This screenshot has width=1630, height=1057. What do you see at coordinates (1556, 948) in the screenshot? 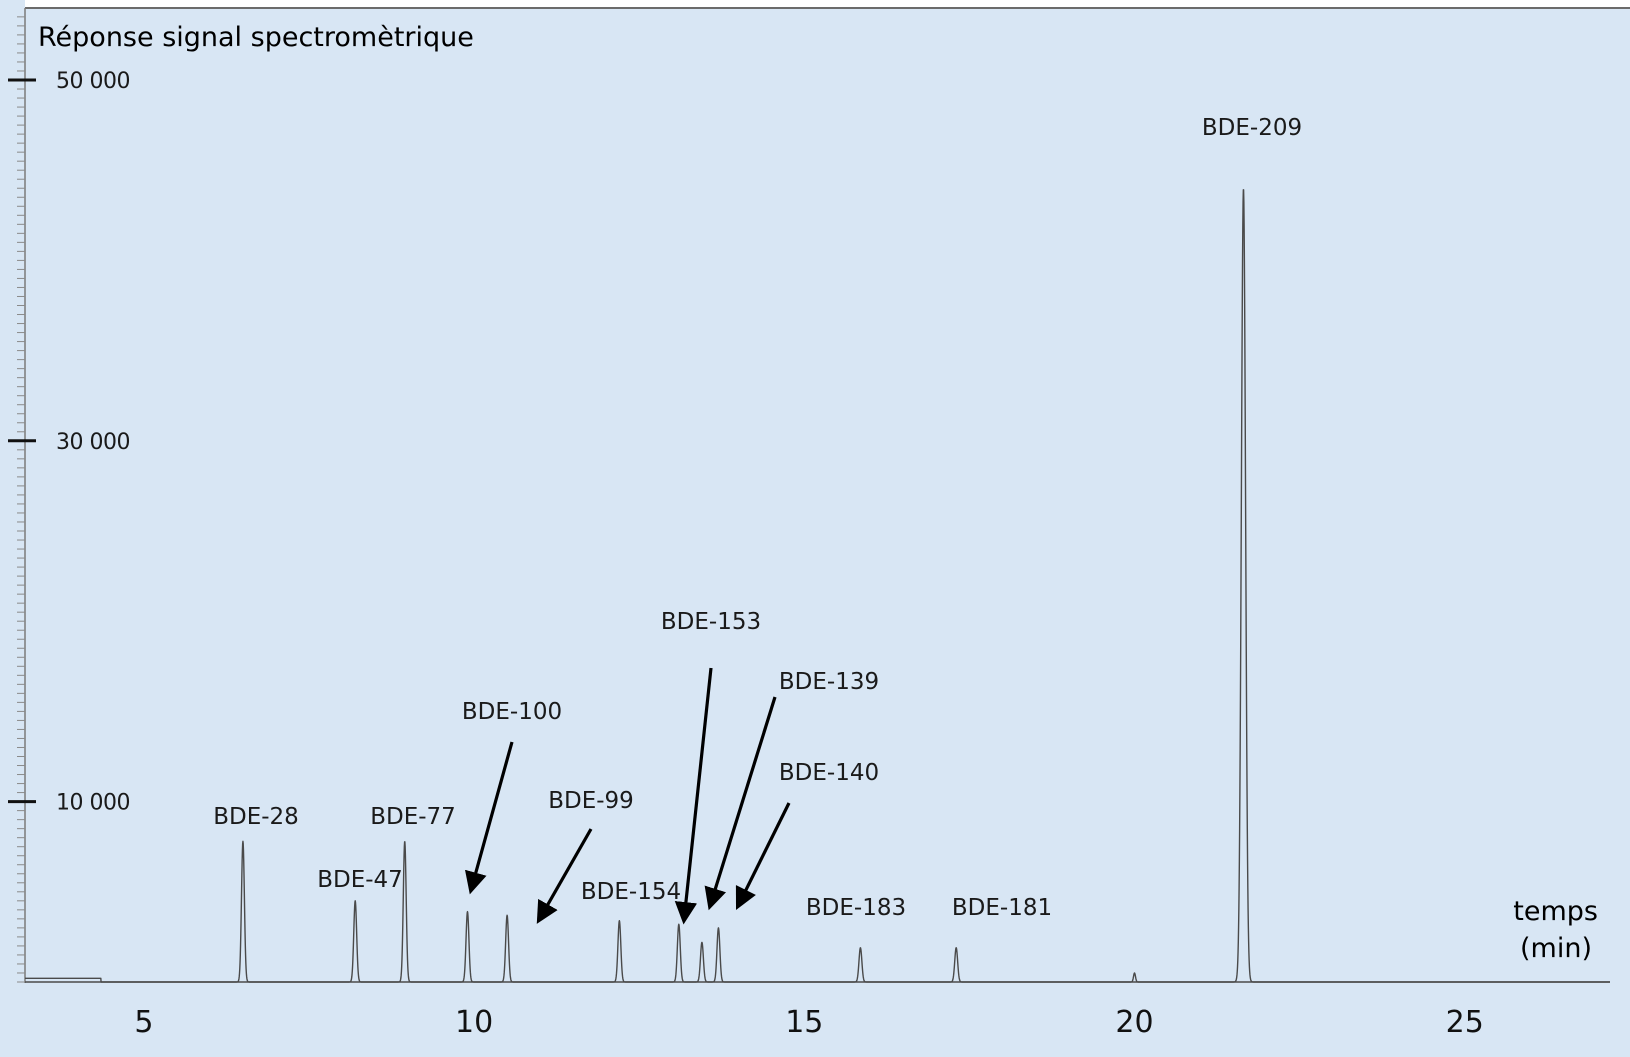
I see `x-axis-title-line2: (min)` at bounding box center [1556, 948].